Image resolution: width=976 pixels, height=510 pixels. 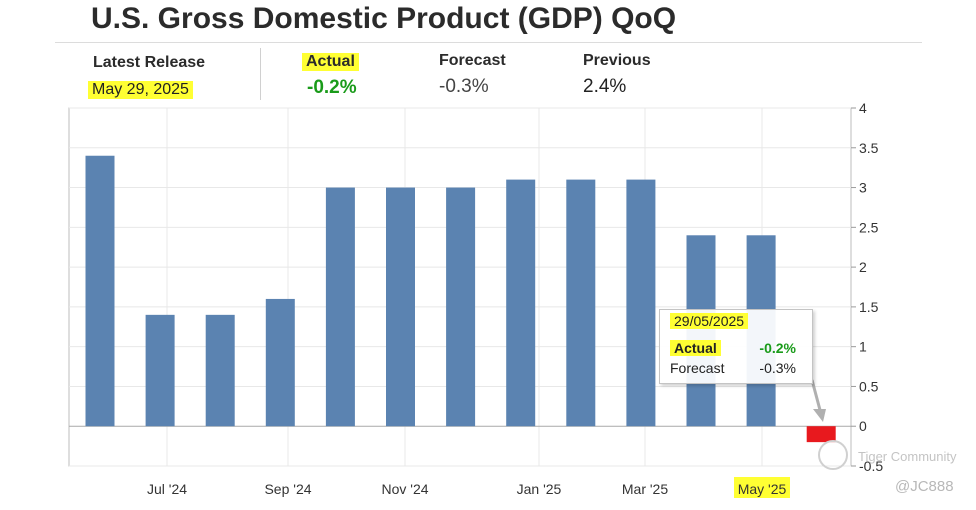 I want to click on previous-value: 2.4%, so click(x=605, y=86).